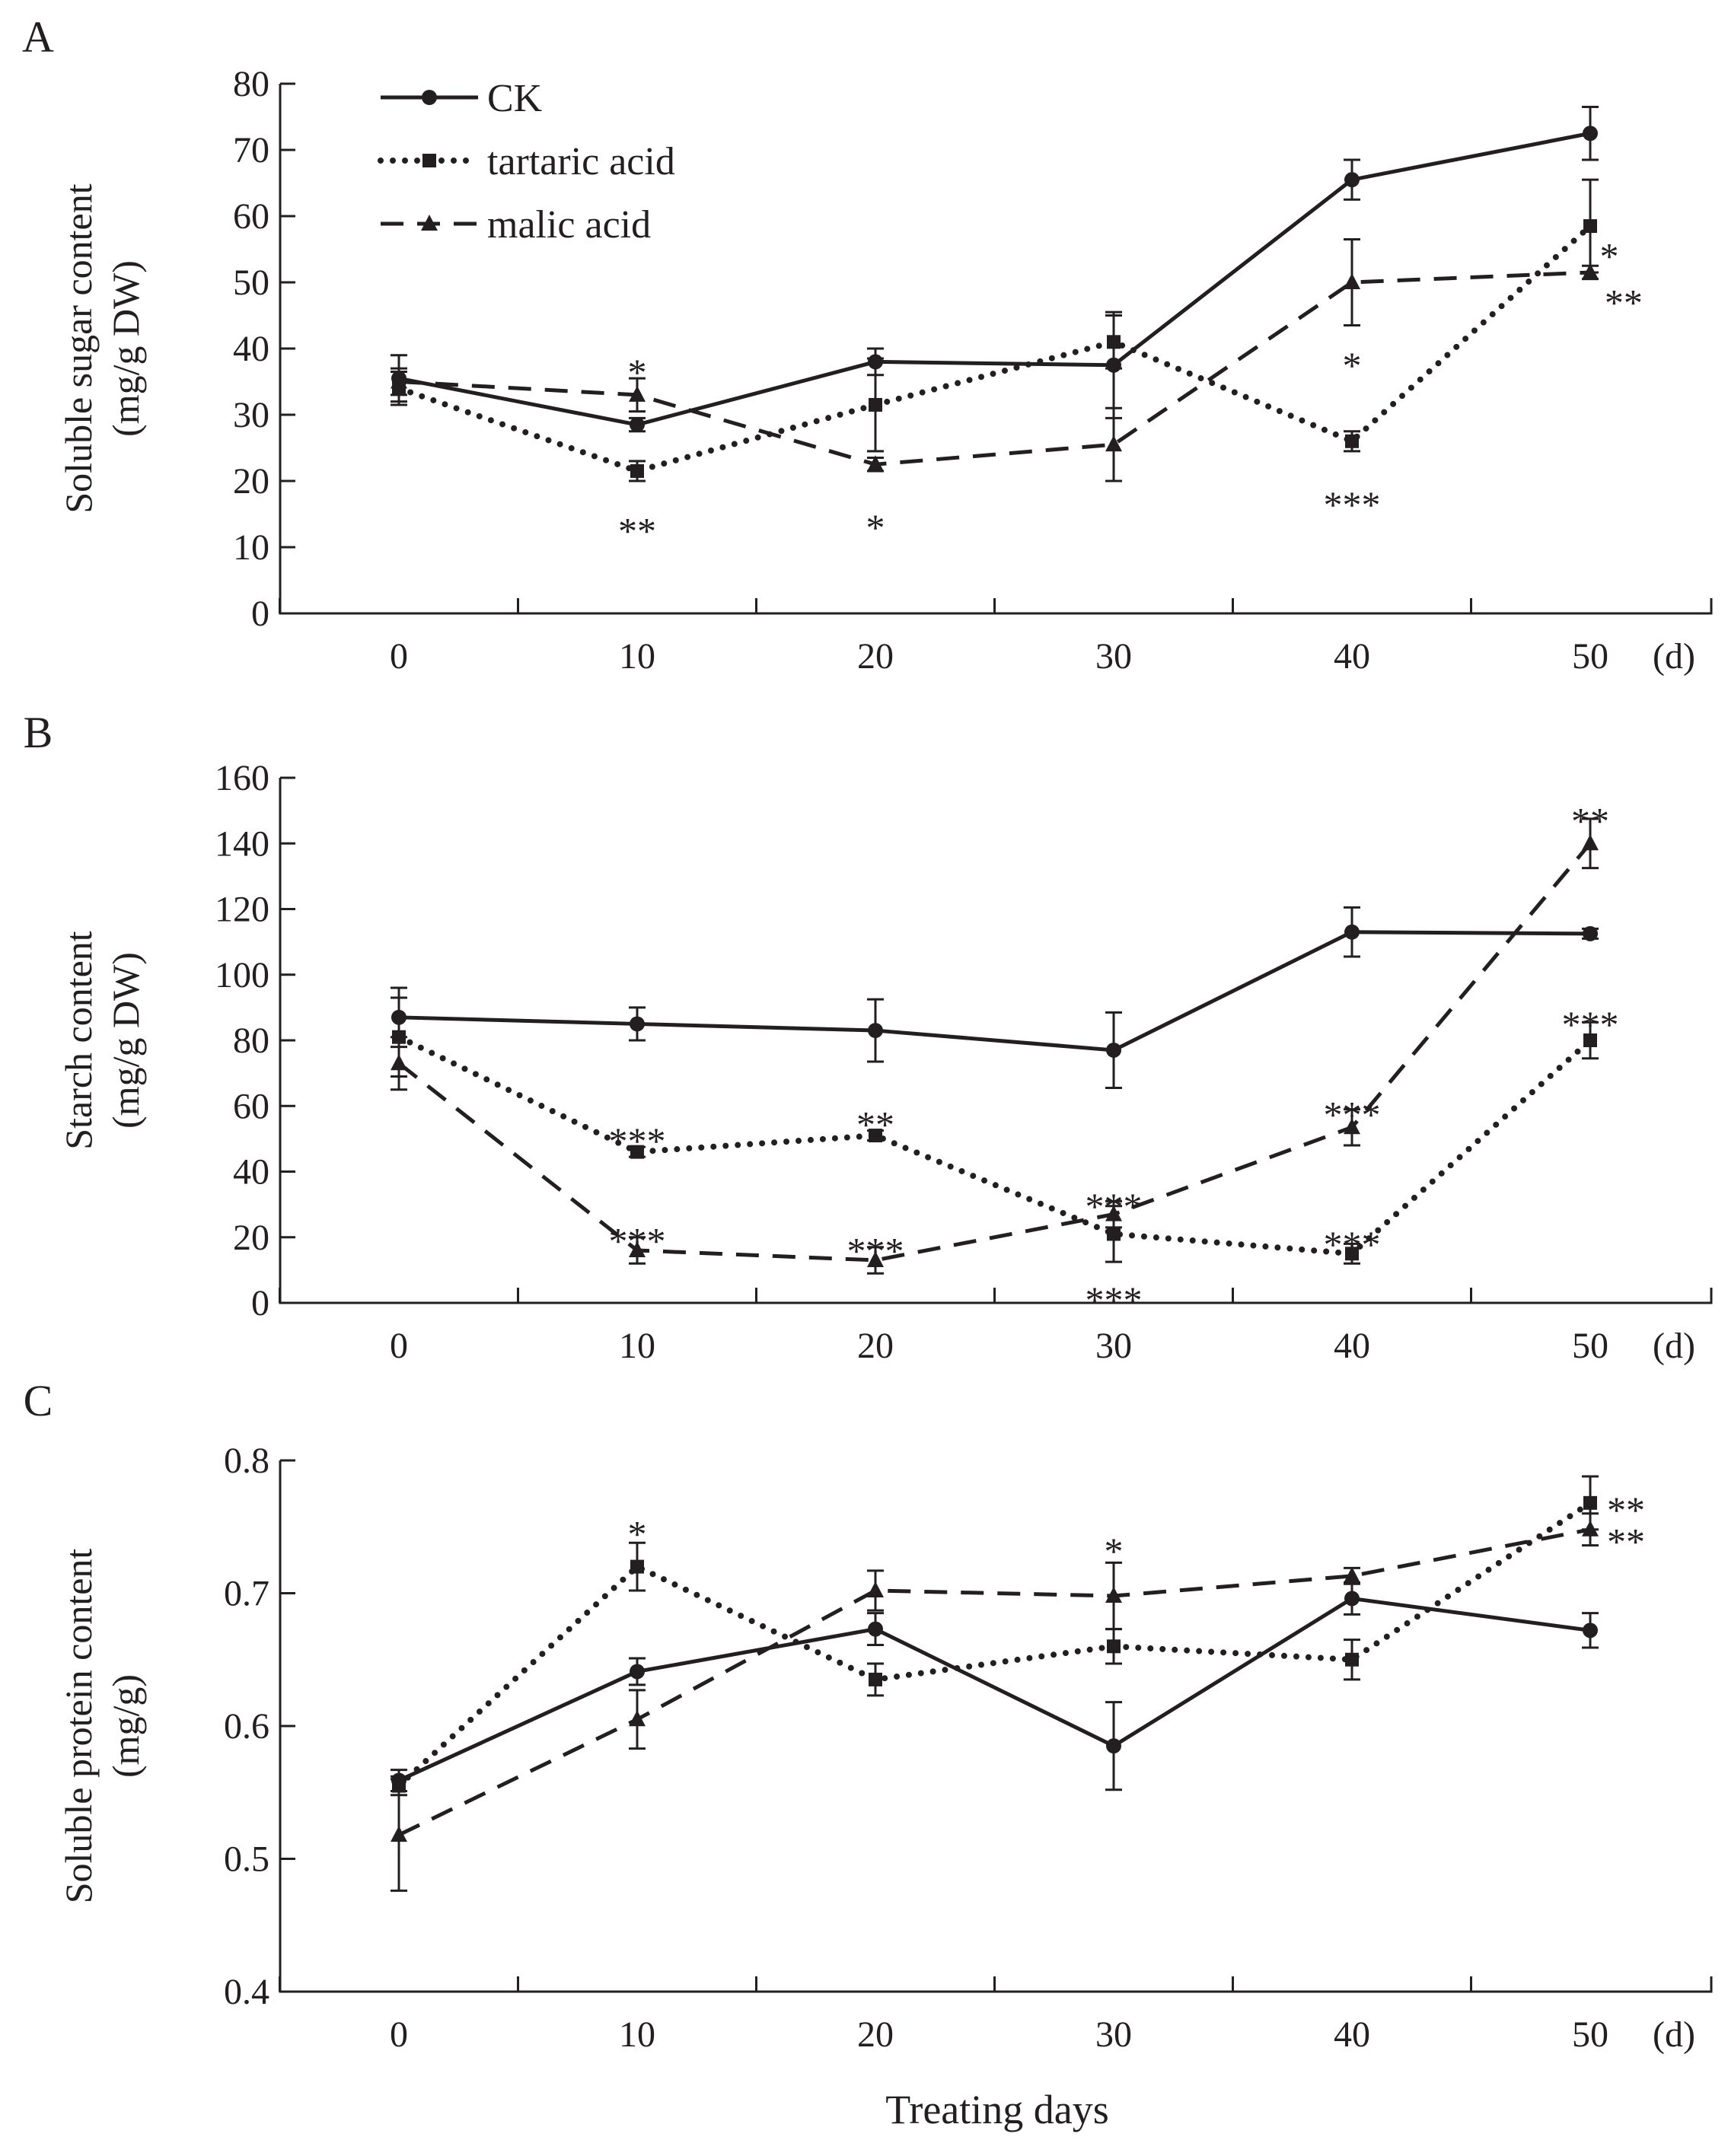 The height and width of the screenshot is (2156, 1728). I want to click on y-axis-title-line: Soluble sugar content, so click(78, 348).